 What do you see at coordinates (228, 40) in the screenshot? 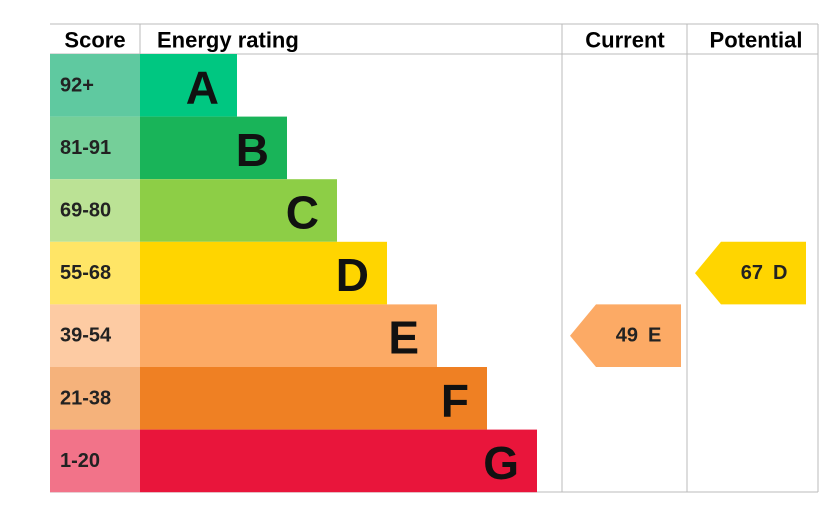
I see `header-rating: Energy rating` at bounding box center [228, 40].